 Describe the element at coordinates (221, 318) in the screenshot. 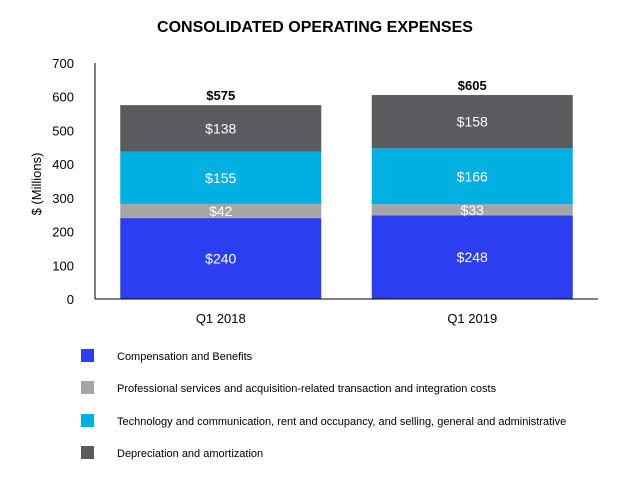

I see `x-tick-label: Q1 2018` at that location.